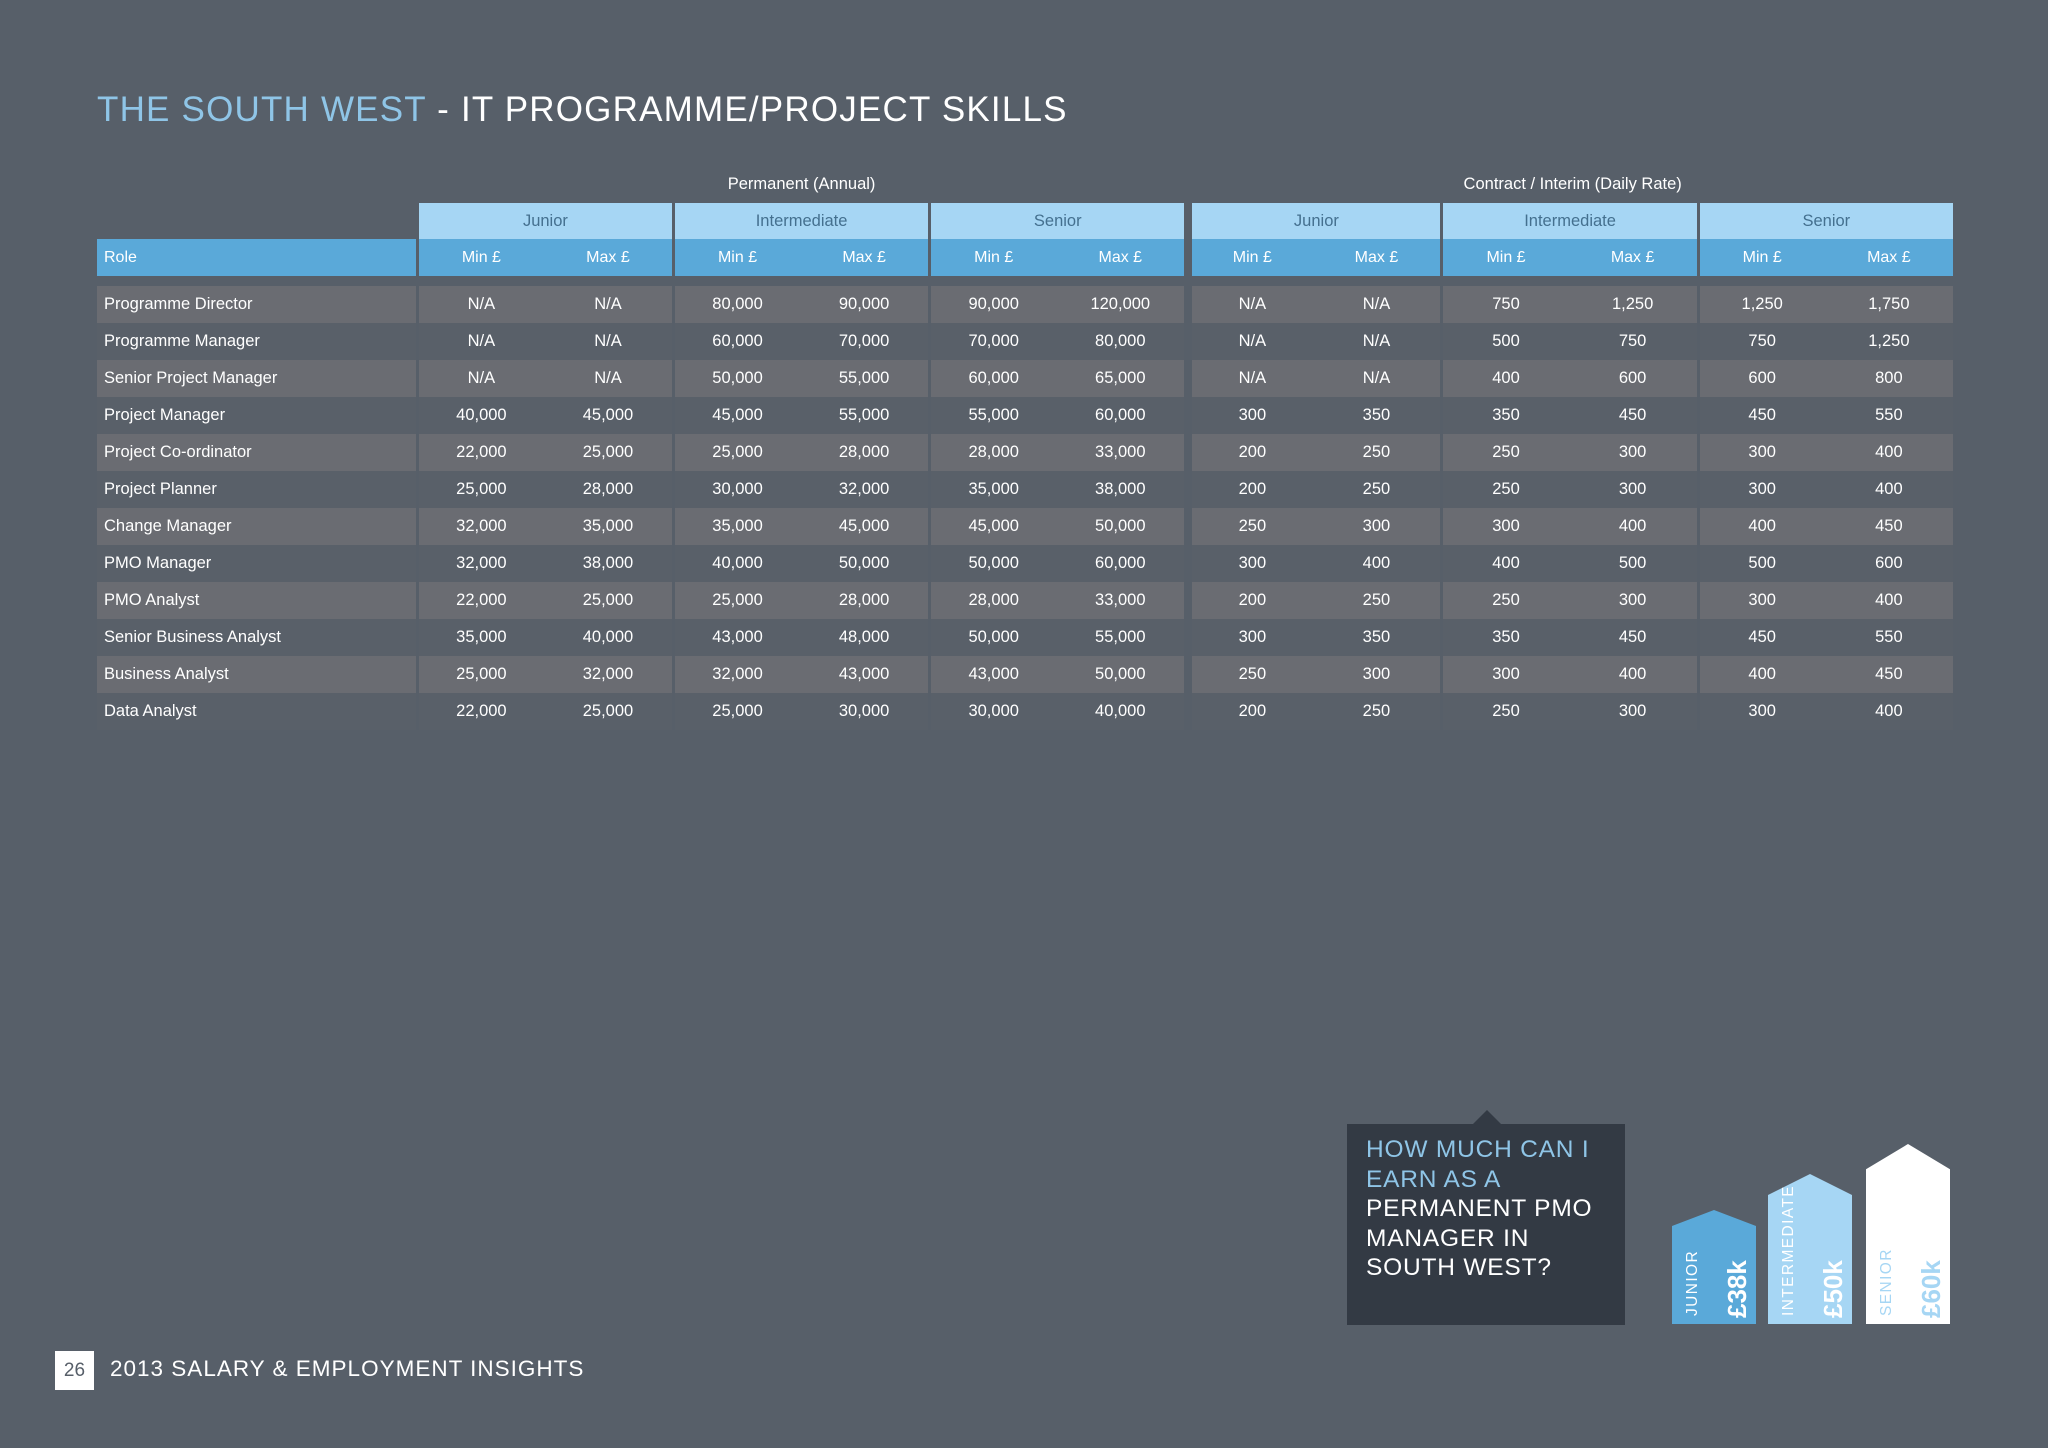  What do you see at coordinates (1376, 304) in the screenshot?
I see `max-cell: N/A` at bounding box center [1376, 304].